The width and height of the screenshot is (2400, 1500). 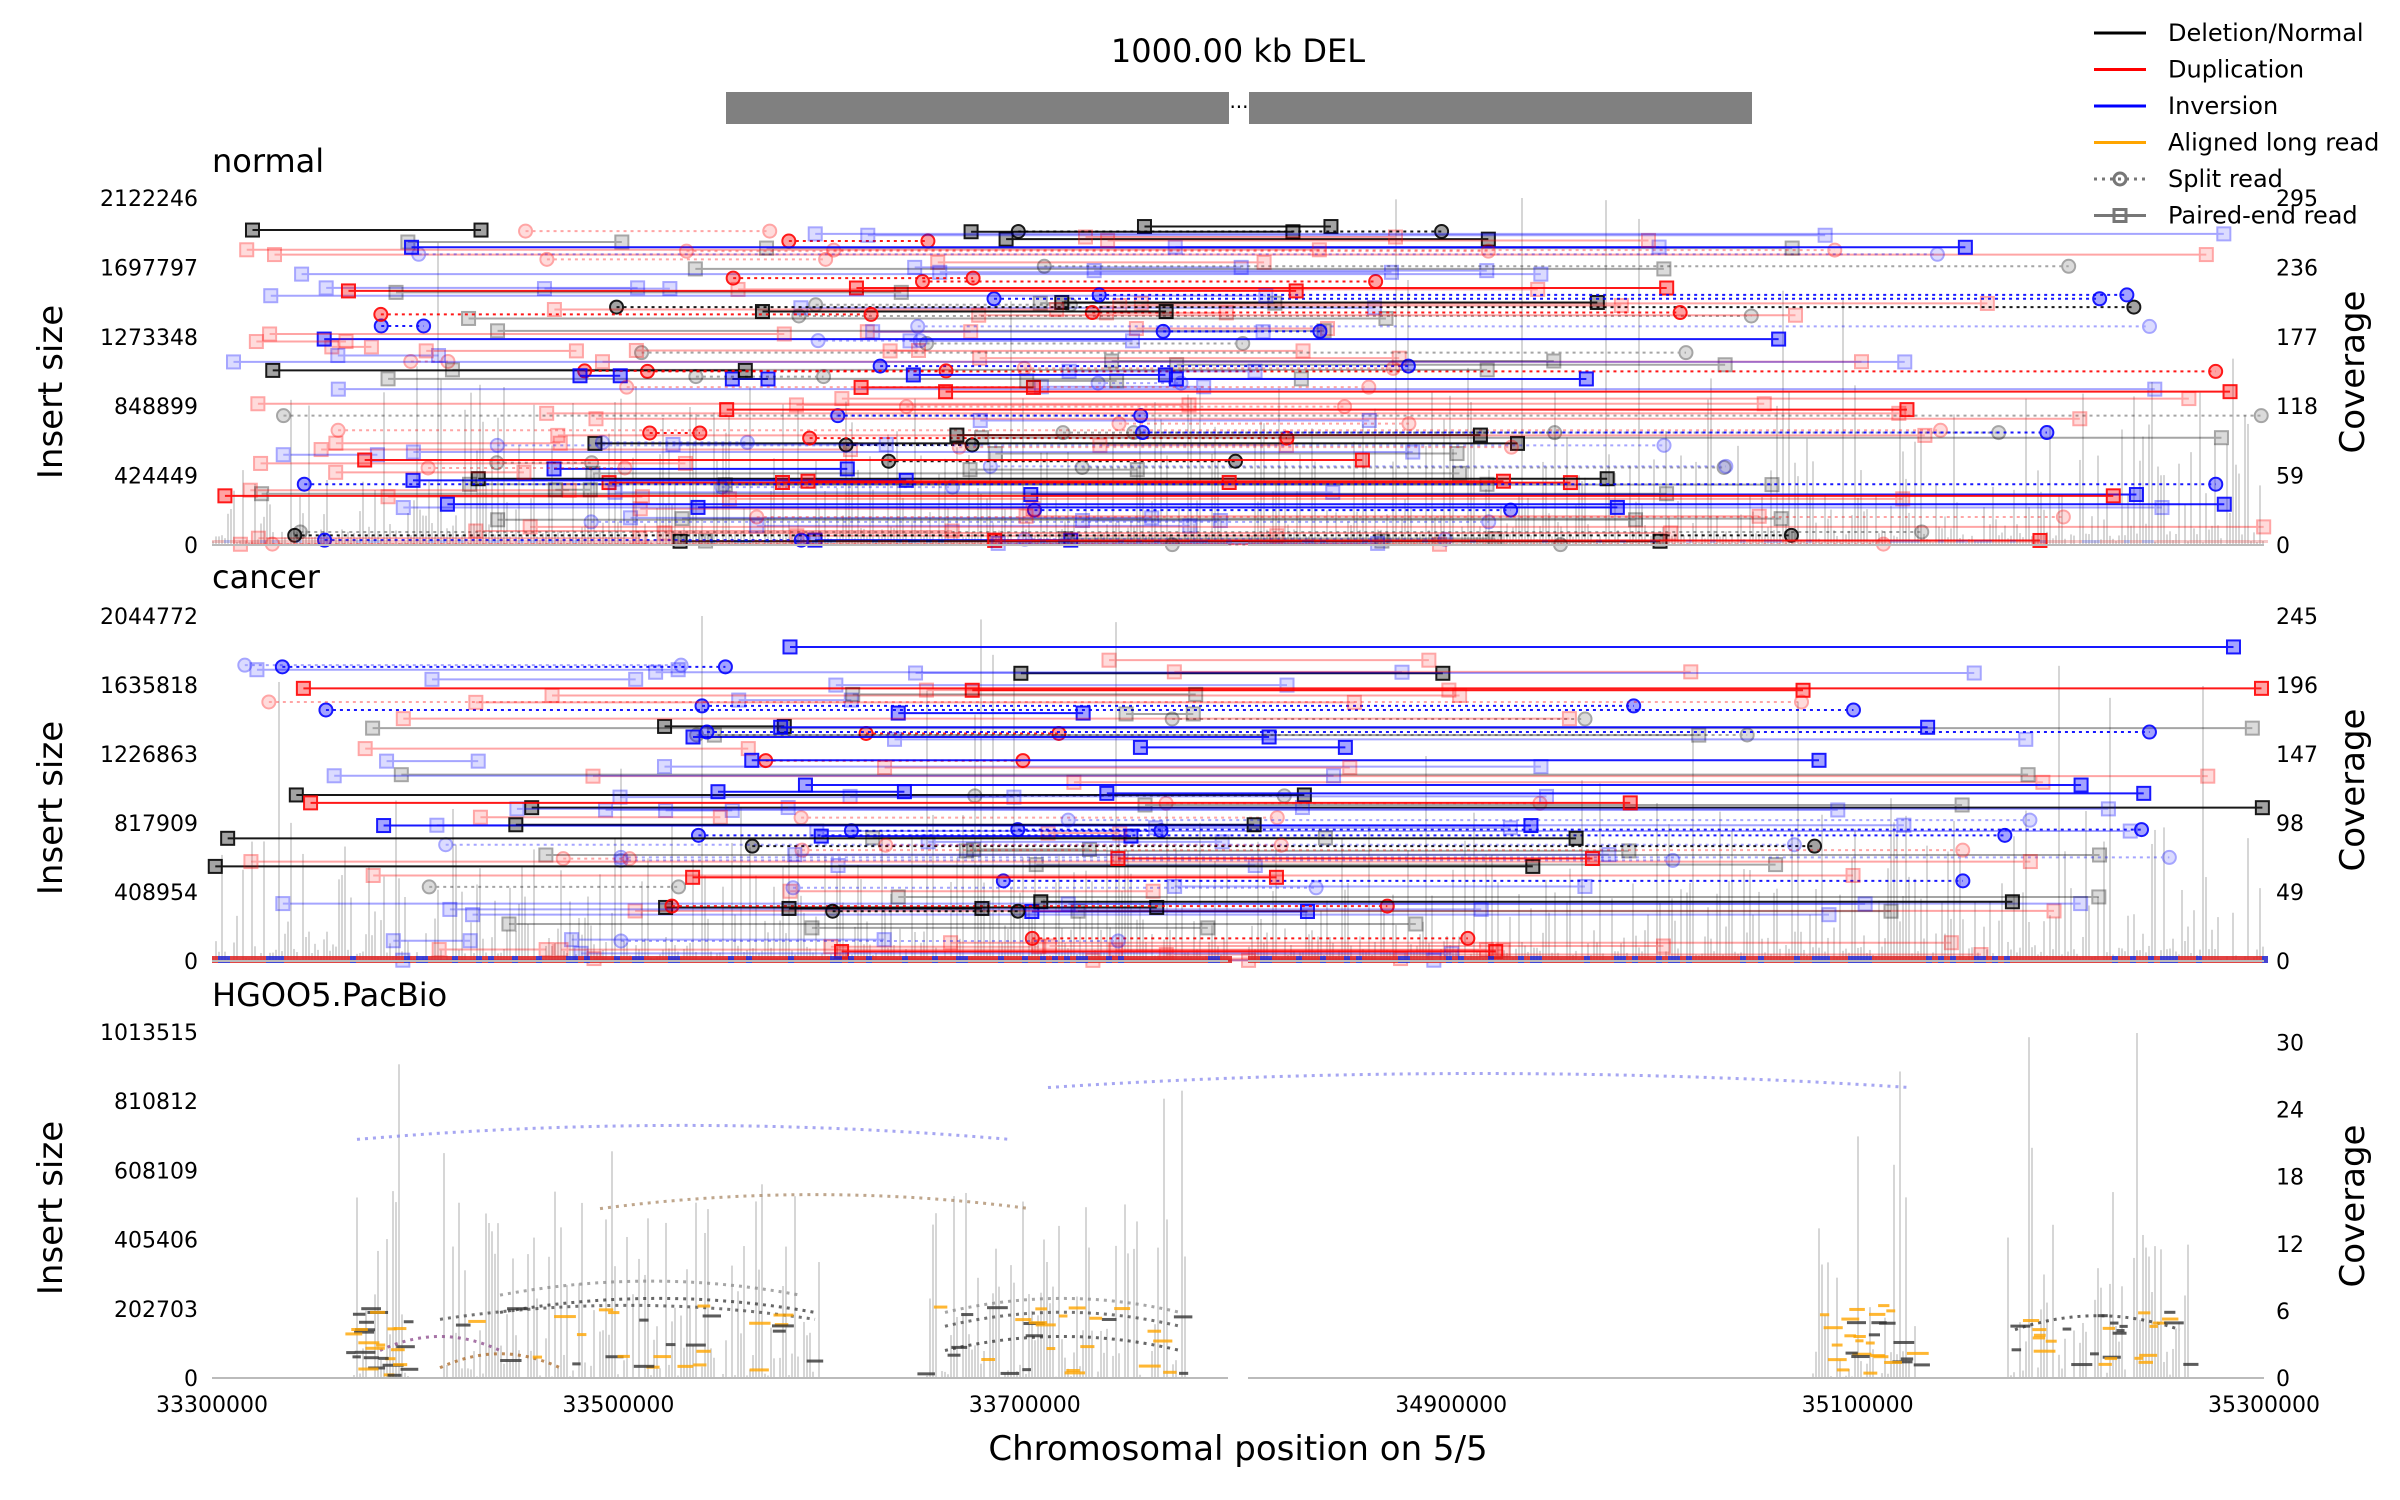 What do you see at coordinates (51, 808) in the screenshot?
I see `y-axis-label: Insert size` at bounding box center [51, 808].